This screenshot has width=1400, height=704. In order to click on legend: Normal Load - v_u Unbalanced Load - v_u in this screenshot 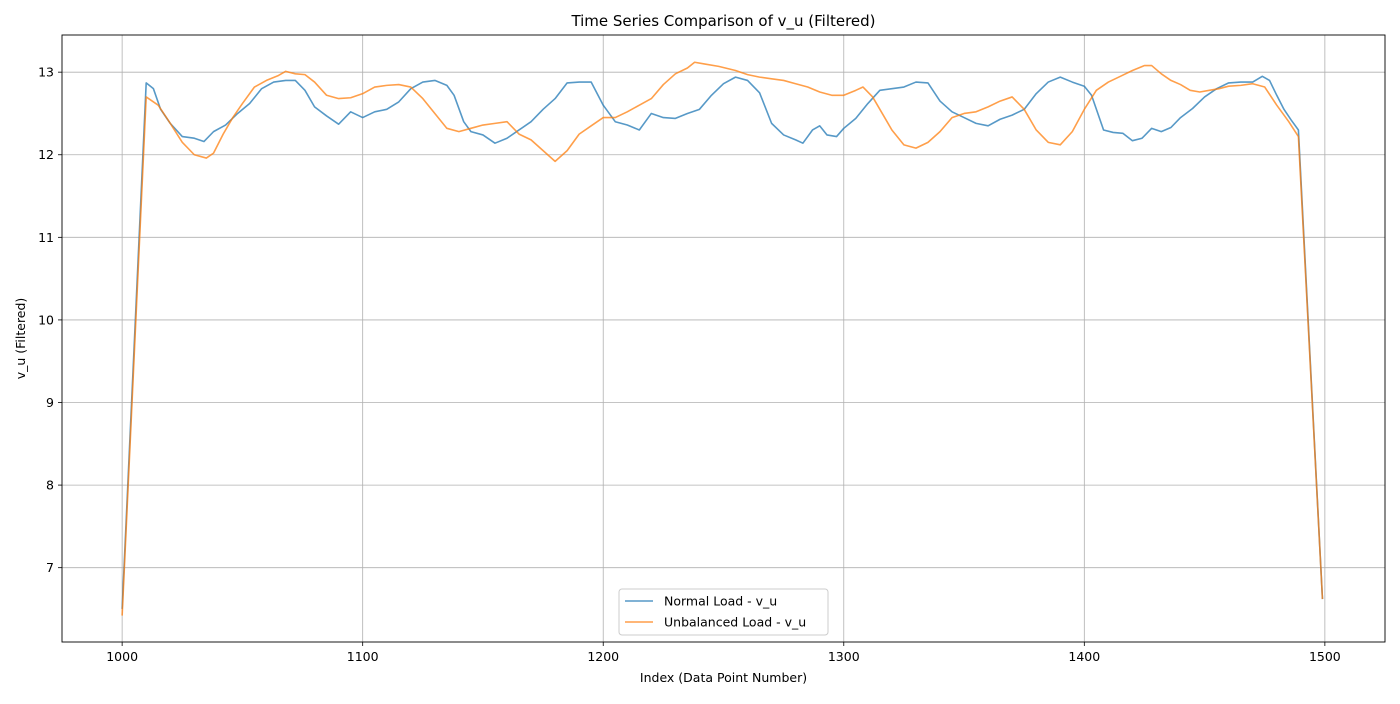, I will do `click(723, 612)`.